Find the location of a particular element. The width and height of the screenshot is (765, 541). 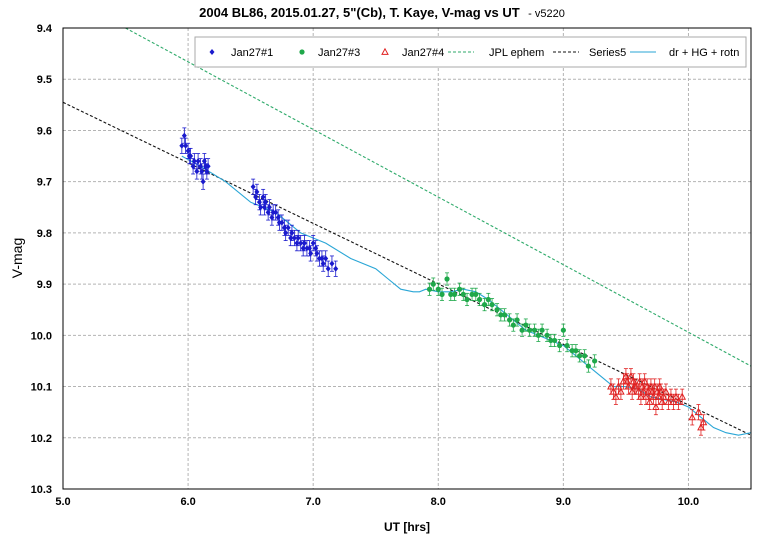

y-tick-label: 9.5 is located at coordinates (44, 80).